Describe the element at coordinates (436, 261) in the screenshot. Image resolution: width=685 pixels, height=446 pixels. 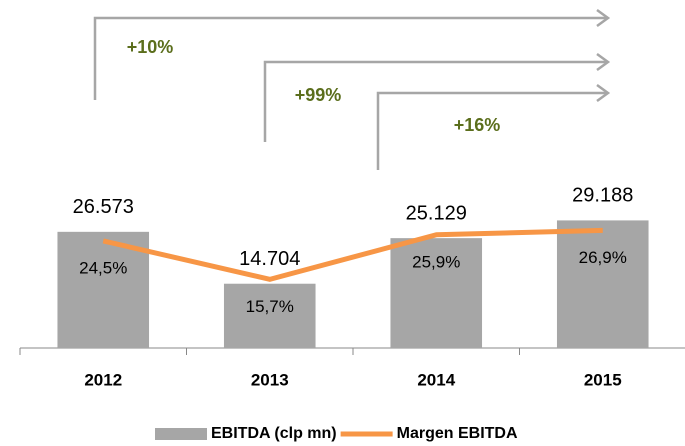
I see `line-value-label: 25,9%` at that location.